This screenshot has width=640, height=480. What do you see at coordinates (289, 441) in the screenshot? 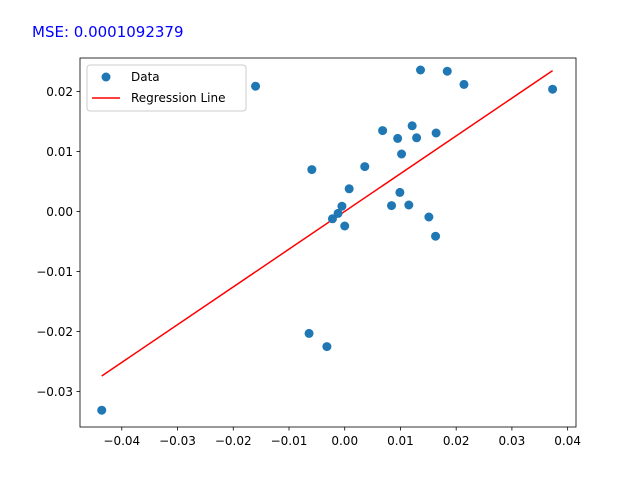
I see `x-tick-label: −0.01` at bounding box center [289, 441].